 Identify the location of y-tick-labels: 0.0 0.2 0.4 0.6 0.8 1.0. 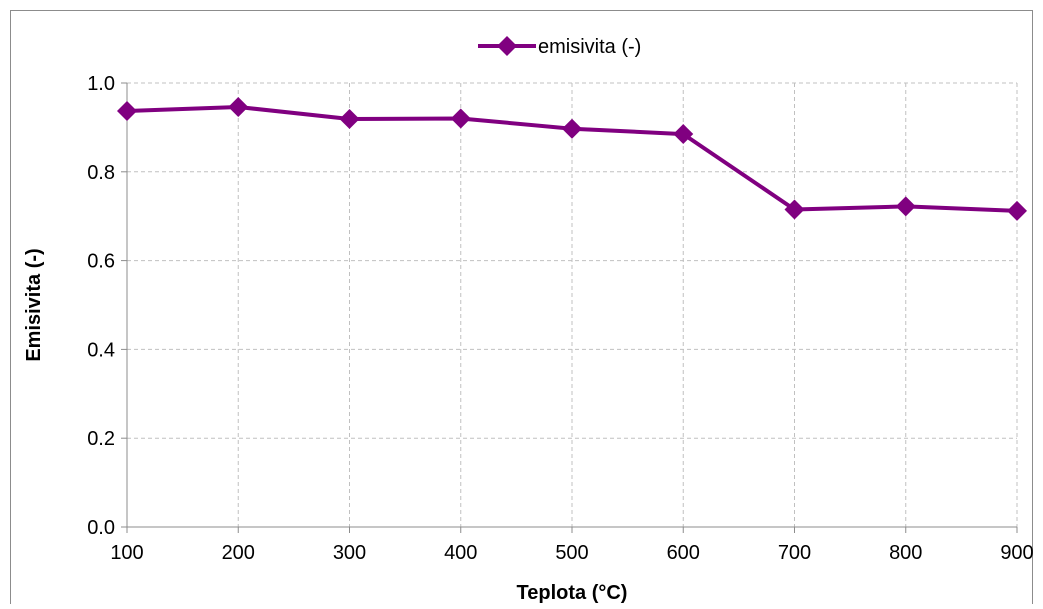
(101, 306).